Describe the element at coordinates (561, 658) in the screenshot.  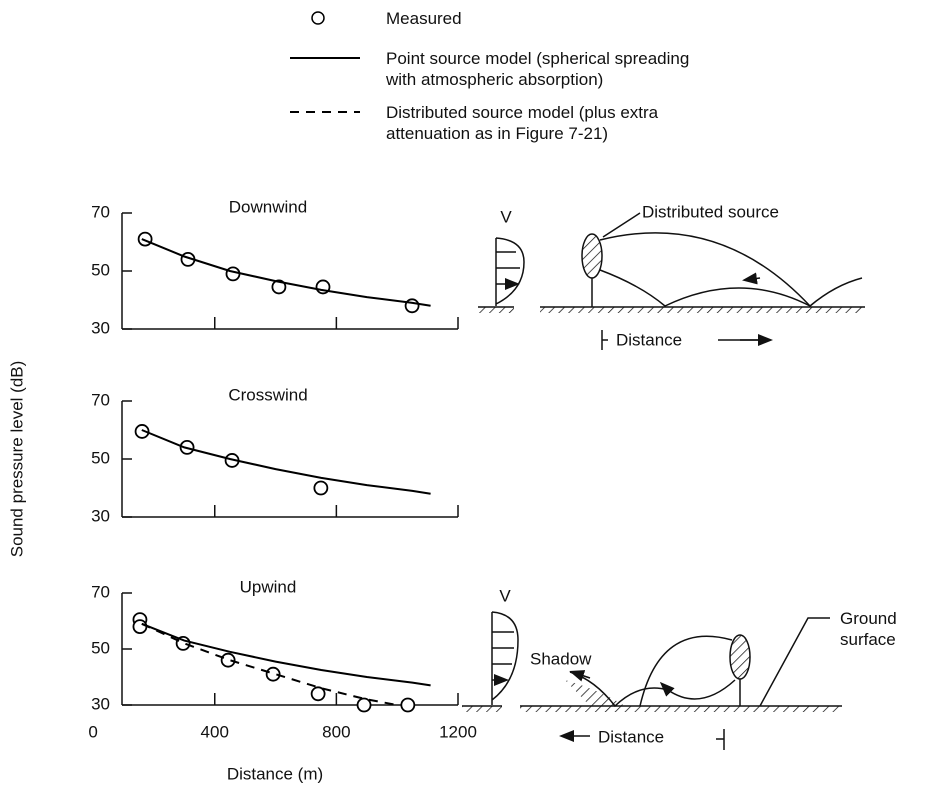
I see `shadow-label: Shadow` at that location.